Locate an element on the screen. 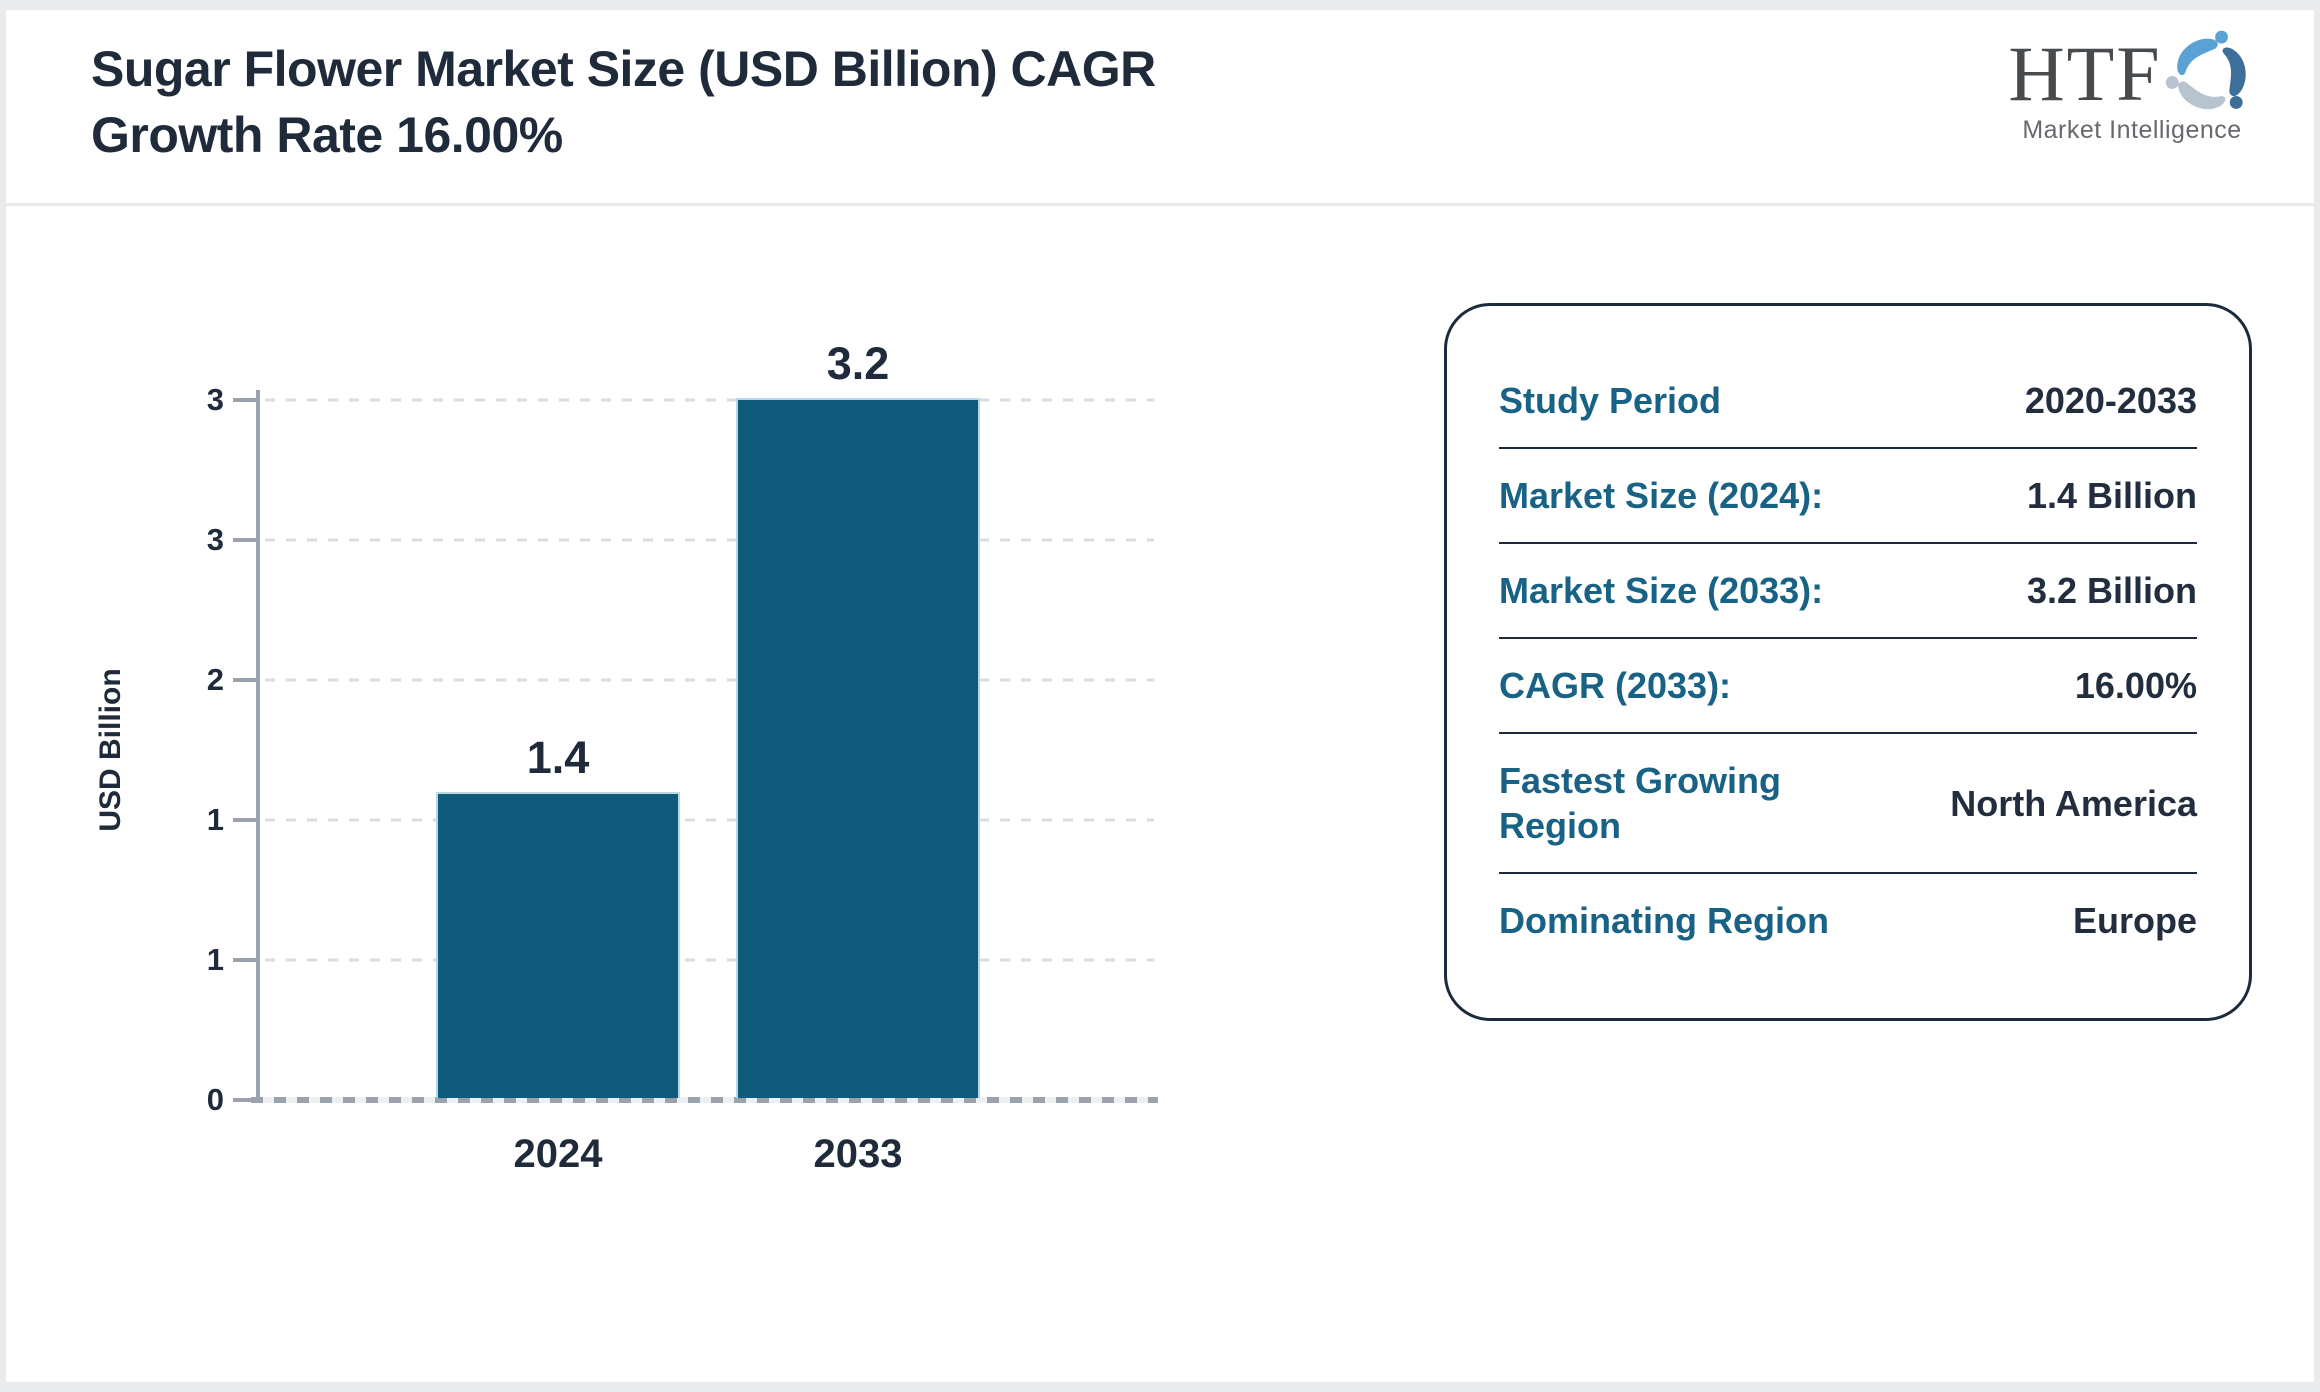 This screenshot has height=1392, width=2320. logo-head-top is located at coordinates (2221, 37).